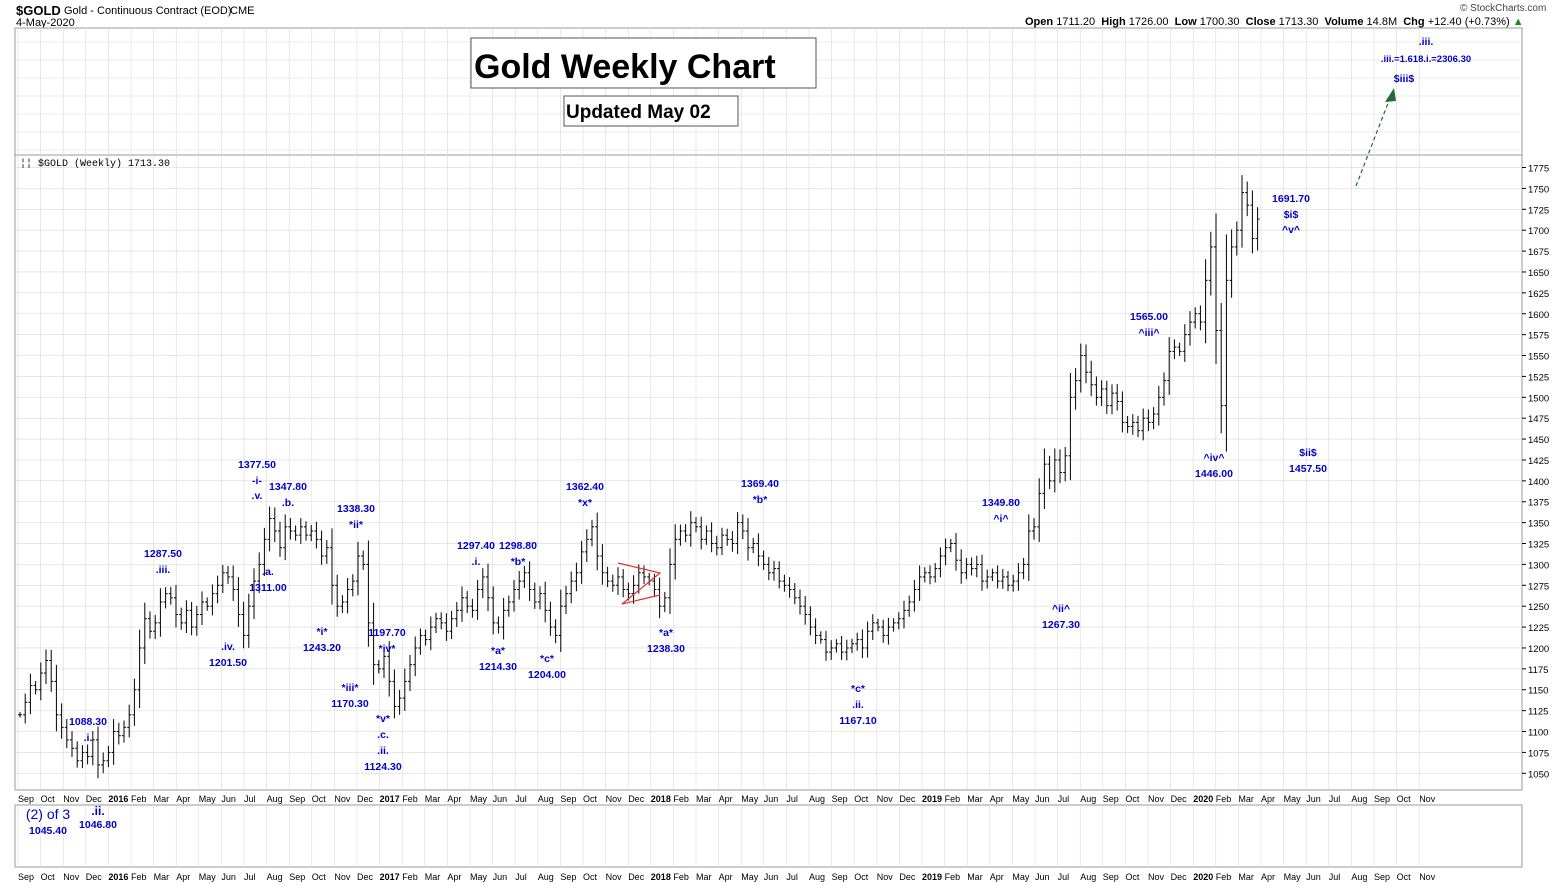  What do you see at coordinates (356, 509) in the screenshot?
I see `price-annotation: 1338.30` at bounding box center [356, 509].